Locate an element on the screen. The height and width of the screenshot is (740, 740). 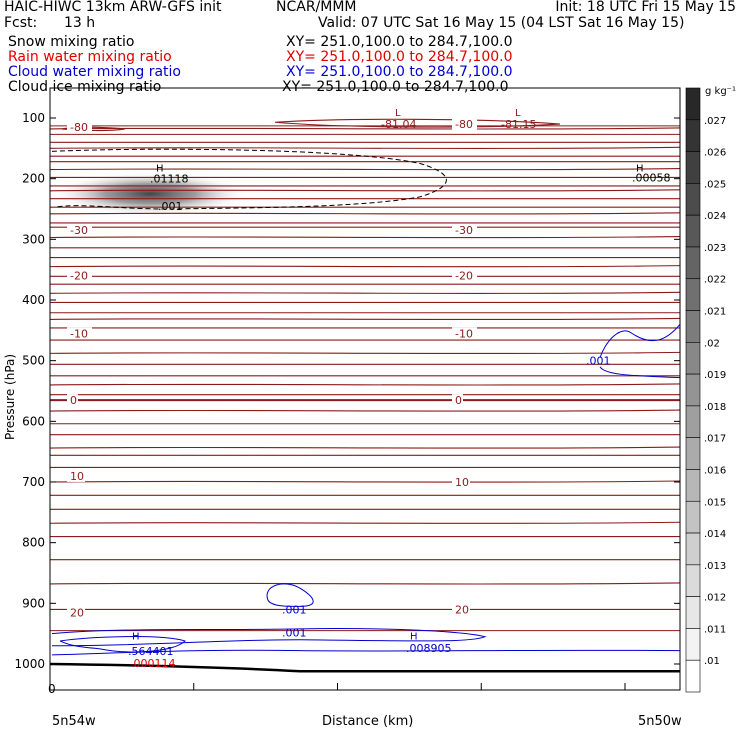
snow-shading is located at coordinates (150, 193).